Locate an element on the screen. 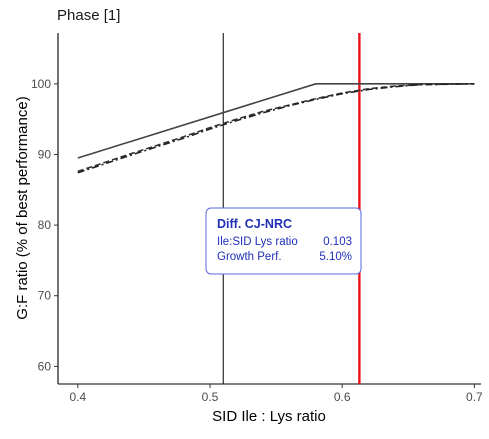 The image size is (489, 439). x-tick-label: 0.4 is located at coordinates (77, 397).